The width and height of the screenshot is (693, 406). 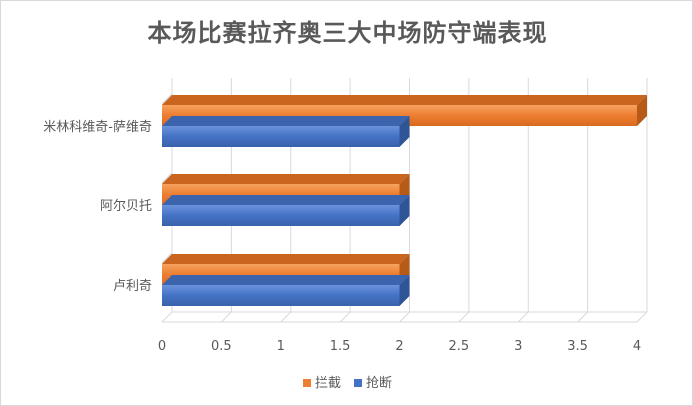 I want to click on category-label: 卢利奇, so click(x=132, y=286).